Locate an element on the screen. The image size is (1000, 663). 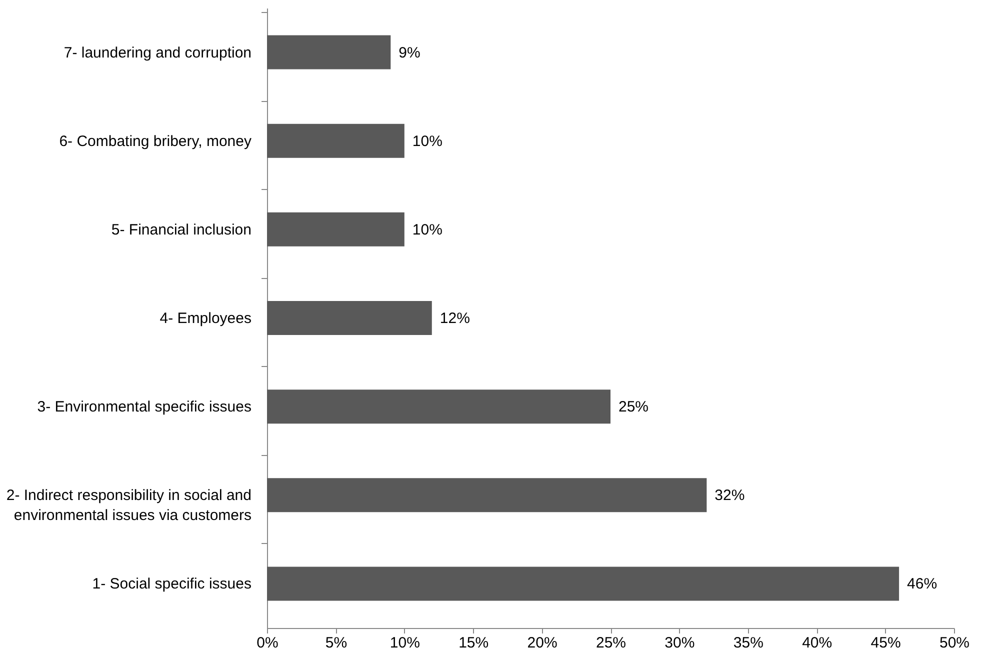
x-tick-label: 20% is located at coordinates (542, 643).